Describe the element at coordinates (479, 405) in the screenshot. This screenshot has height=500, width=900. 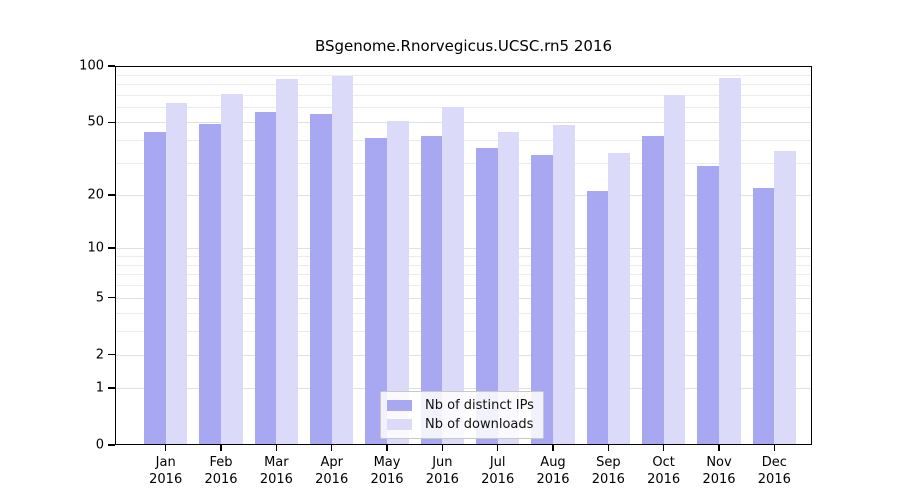
I see `legend-label-distinct-ips: Nb of distinct IPs` at that location.